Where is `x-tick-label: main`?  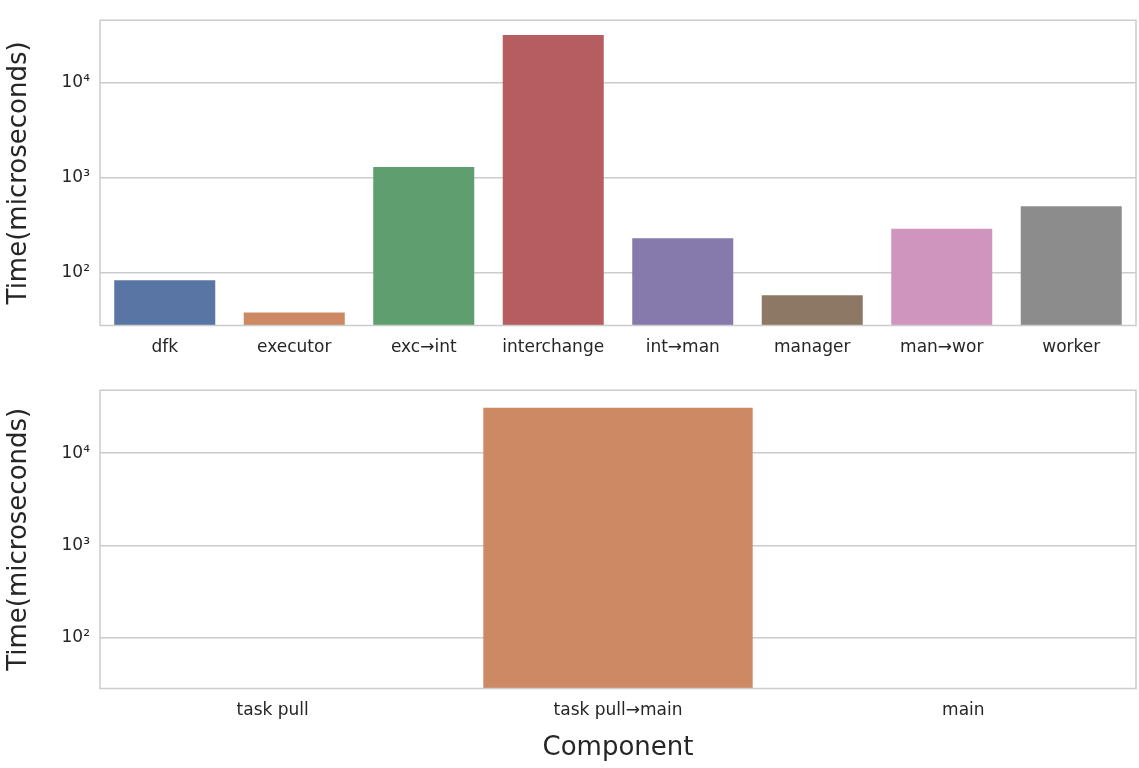
x-tick-label: main is located at coordinates (963, 709).